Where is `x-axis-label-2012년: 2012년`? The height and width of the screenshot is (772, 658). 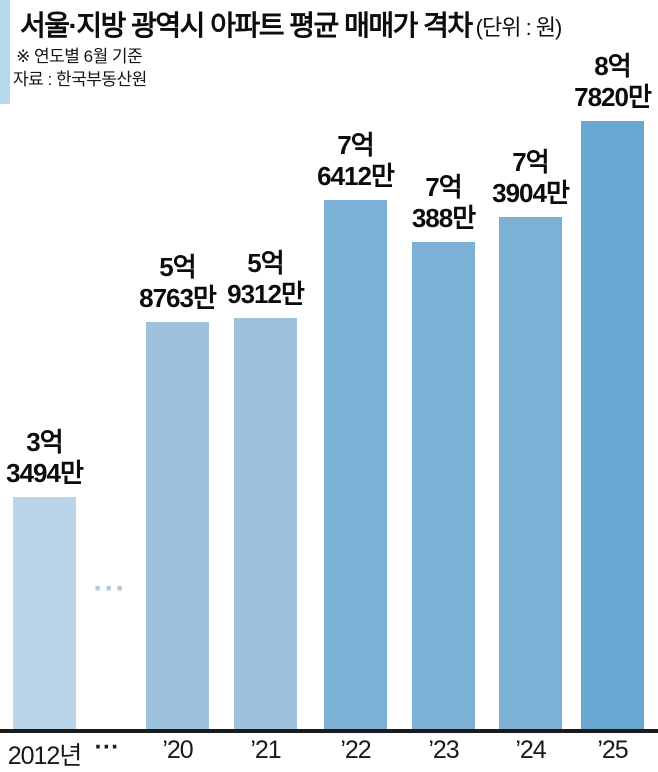 x-axis-label-2012년: 2012년 is located at coordinates (50, 754).